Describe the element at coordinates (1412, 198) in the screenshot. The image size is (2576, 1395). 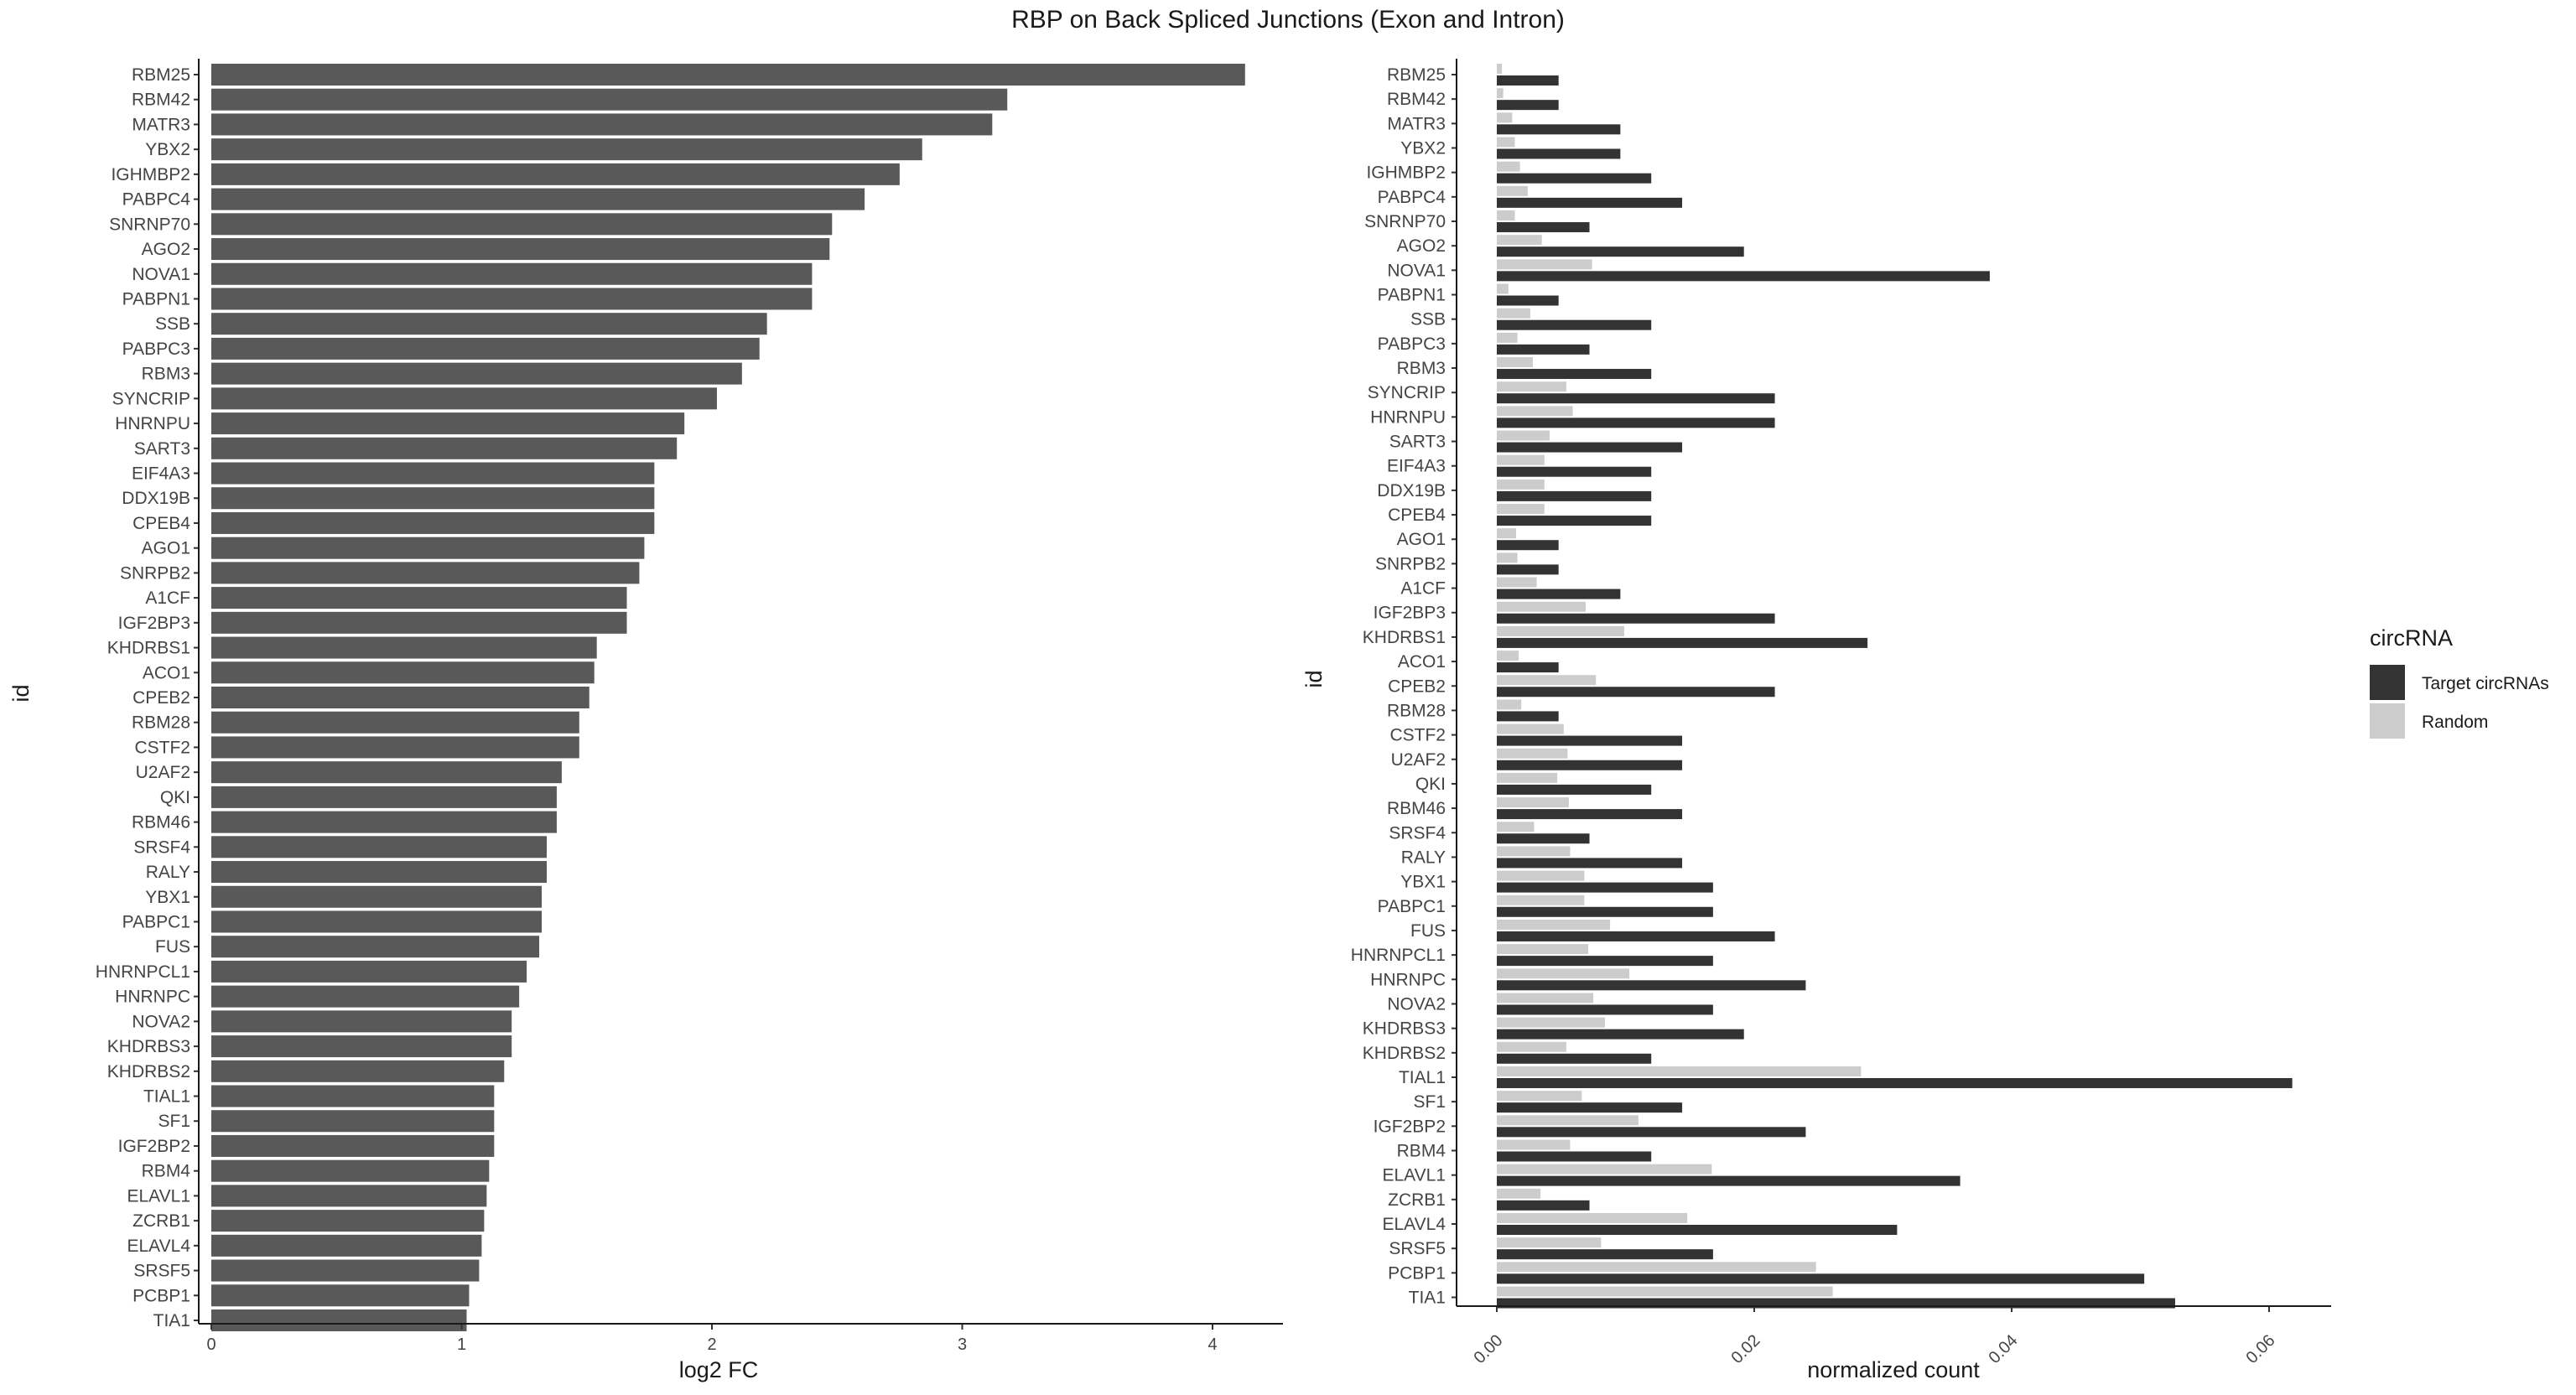
I see `right-ytick-label-pabpc4: PABPC4` at that location.